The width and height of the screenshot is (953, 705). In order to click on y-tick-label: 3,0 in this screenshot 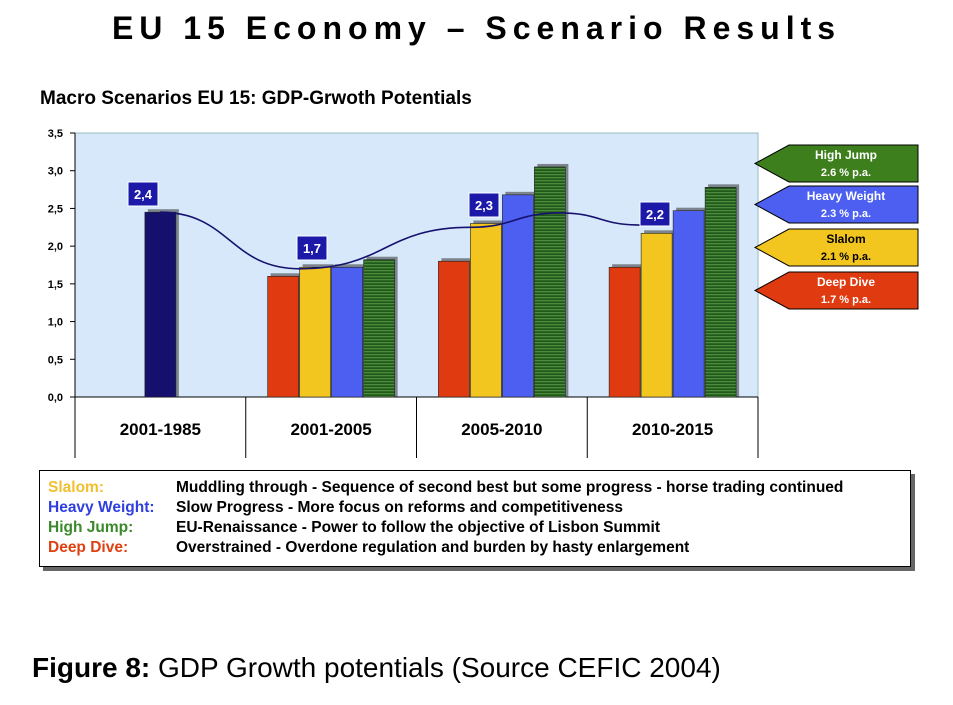, I will do `click(55, 172)`.